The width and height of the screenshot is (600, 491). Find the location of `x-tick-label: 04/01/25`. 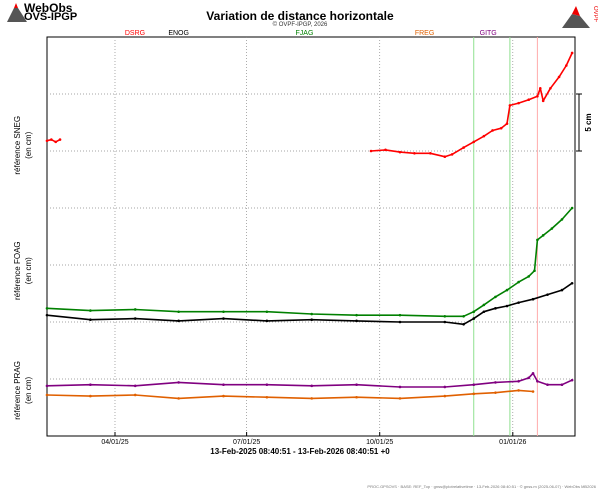

x-tick-label: 04/01/25 is located at coordinates (114, 442).